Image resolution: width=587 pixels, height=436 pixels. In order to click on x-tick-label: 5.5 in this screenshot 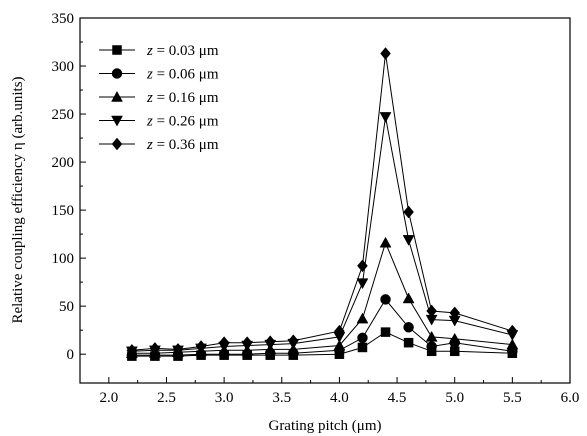, I will do `click(512, 398)`.